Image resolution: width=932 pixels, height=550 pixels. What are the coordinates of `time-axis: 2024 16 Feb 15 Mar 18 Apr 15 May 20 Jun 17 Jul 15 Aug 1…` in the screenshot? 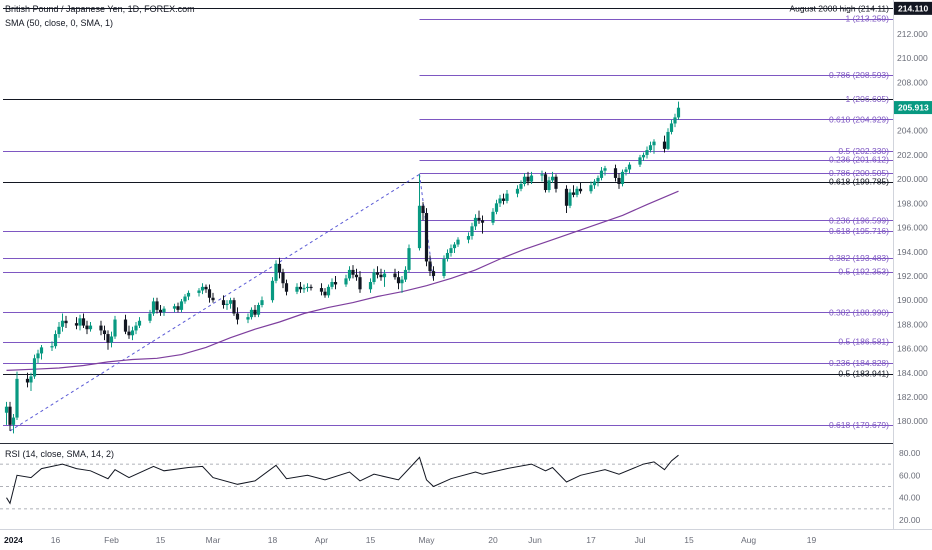 It's located at (410, 540).